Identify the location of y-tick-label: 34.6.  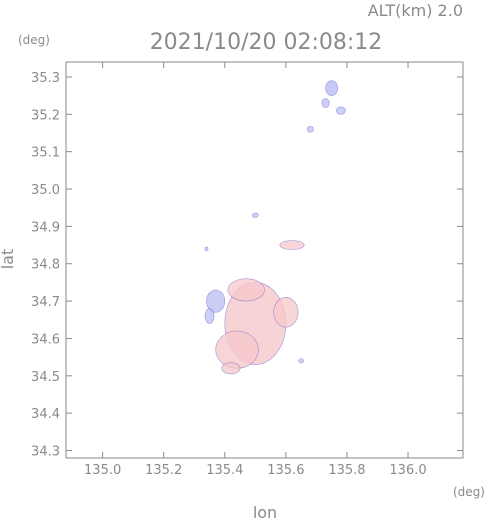
(45, 339).